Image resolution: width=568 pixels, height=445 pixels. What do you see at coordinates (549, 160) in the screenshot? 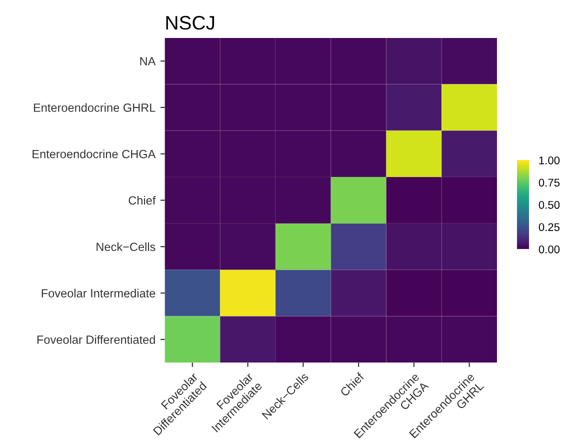
I see `color-bar-label: 1.00` at bounding box center [549, 160].